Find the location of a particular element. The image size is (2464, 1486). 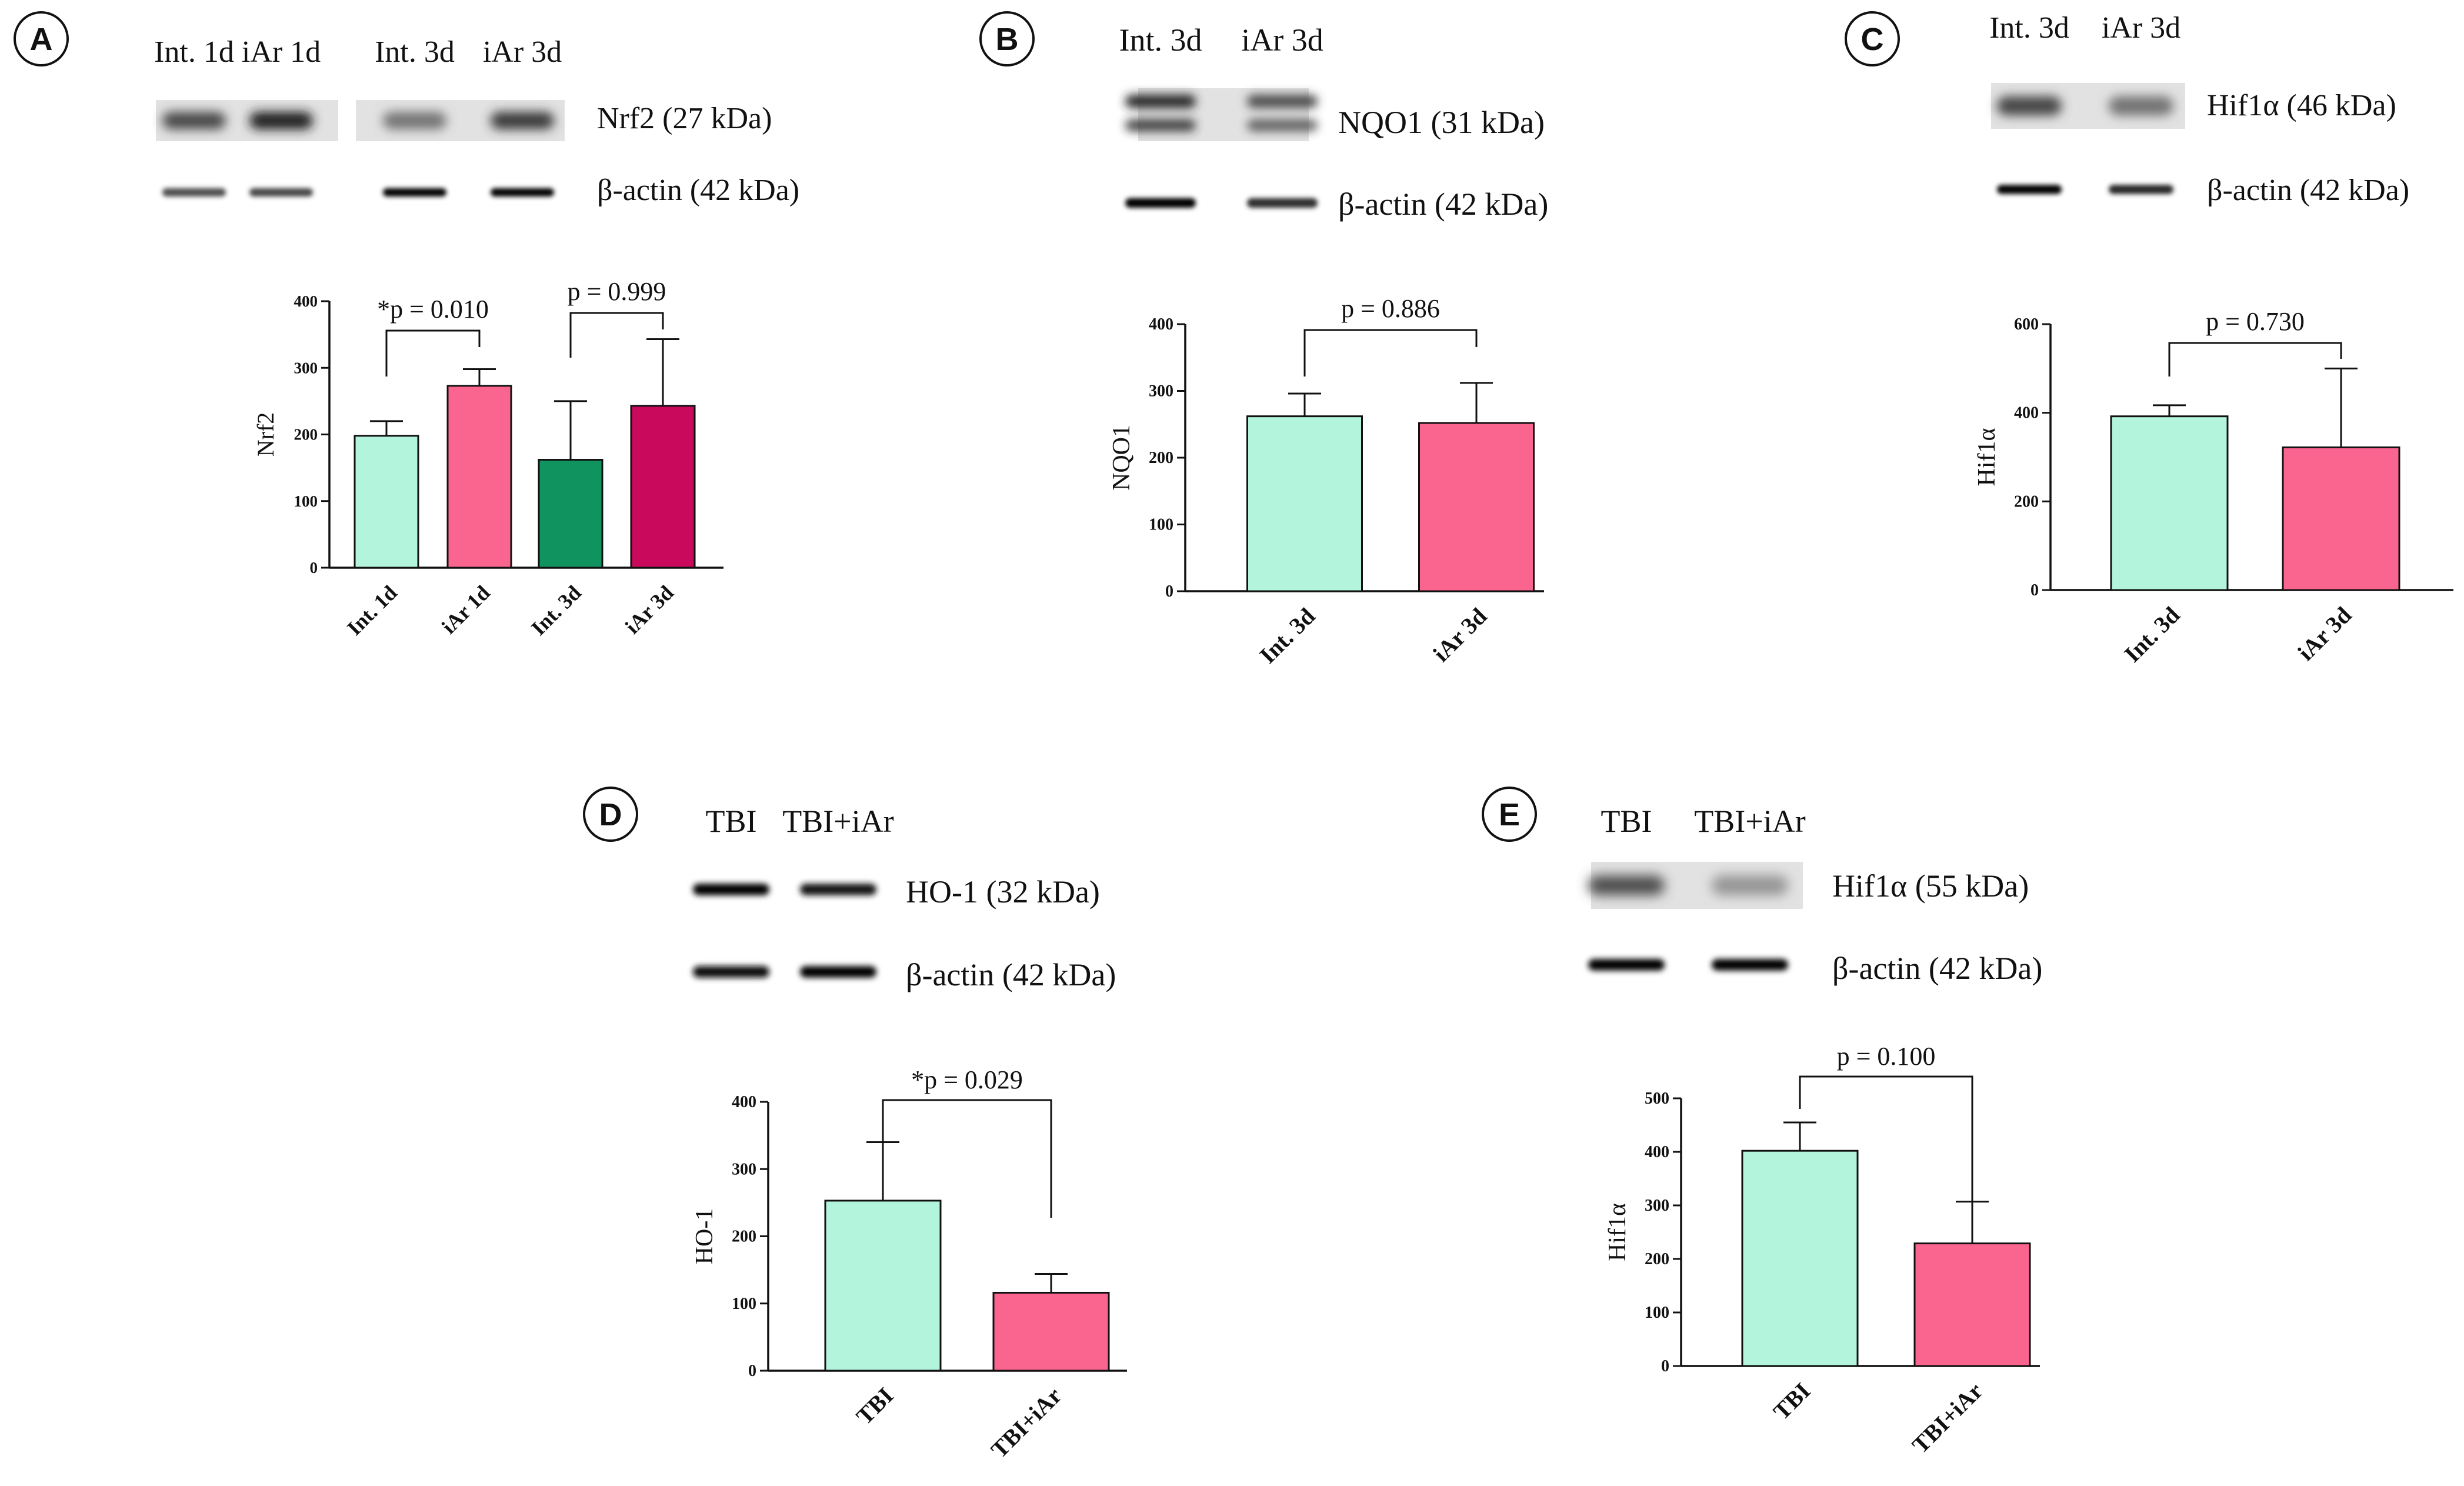

p-value-label: p = 0.100 is located at coordinates (1886, 1056).